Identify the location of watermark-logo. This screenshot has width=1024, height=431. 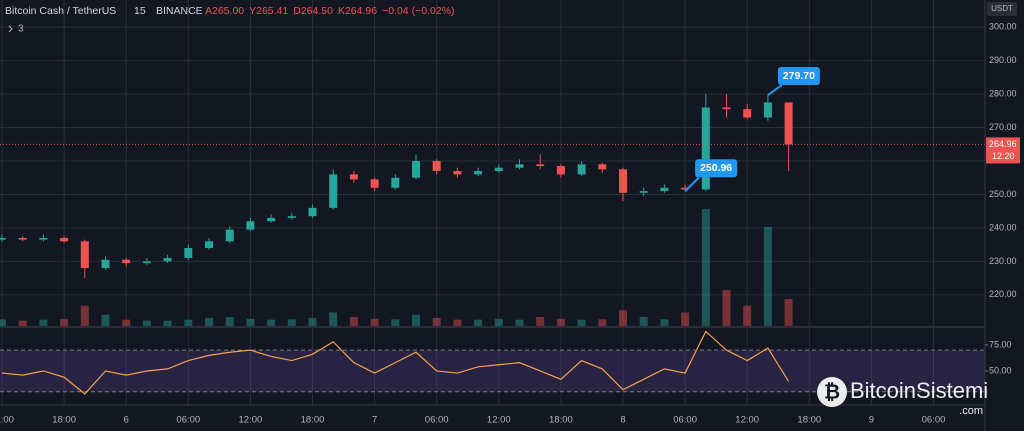
(832, 392).